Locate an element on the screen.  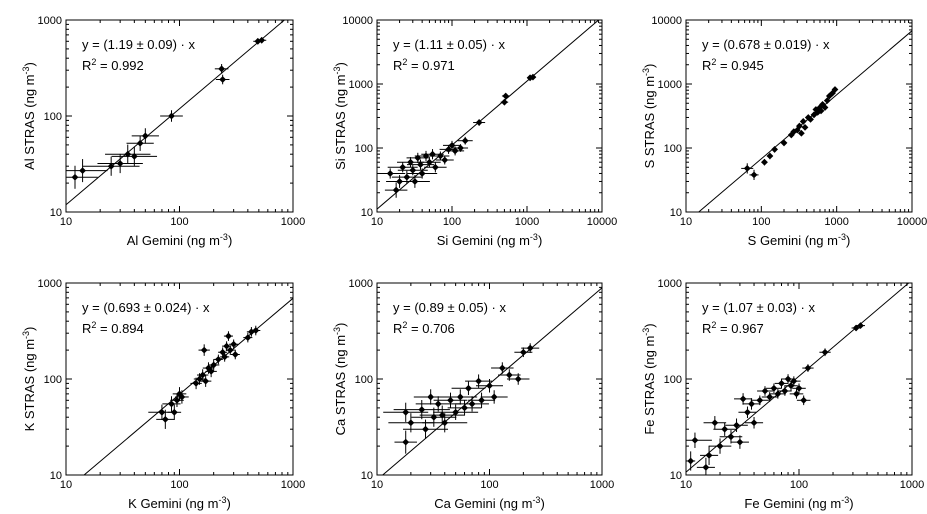
x-axis-title-main: K Gemini (ng m is located at coordinates (173, 503).